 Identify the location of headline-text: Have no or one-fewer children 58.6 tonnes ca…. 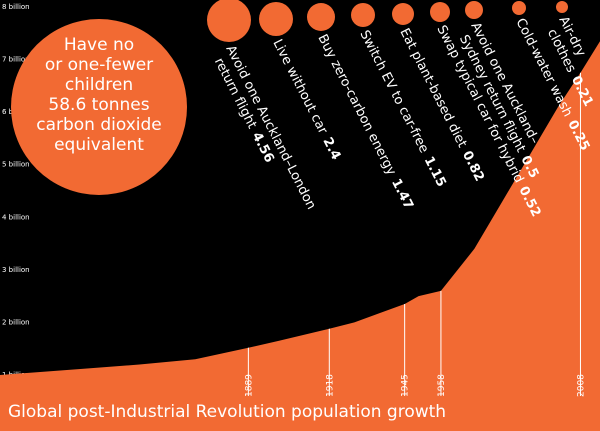
(99, 95).